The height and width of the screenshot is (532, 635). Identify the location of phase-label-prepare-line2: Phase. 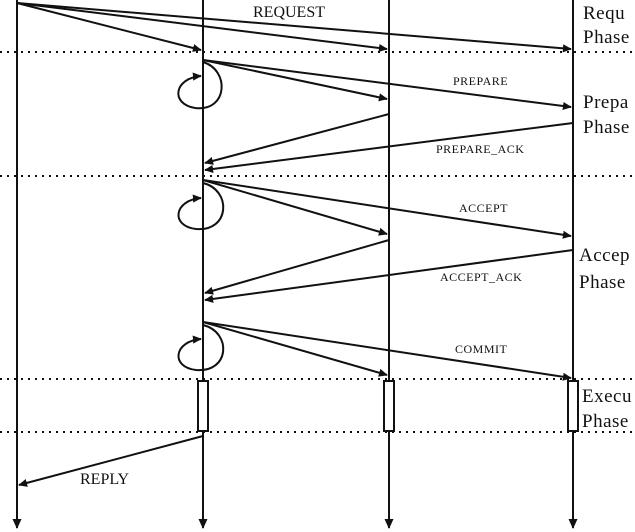
(606, 127).